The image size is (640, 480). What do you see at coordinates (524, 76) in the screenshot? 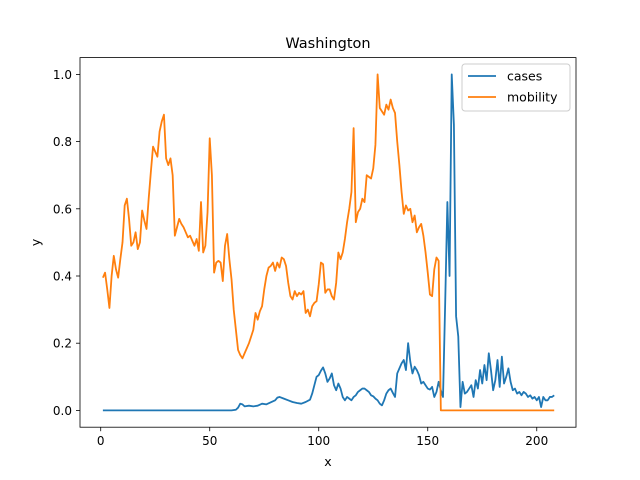
I see `legend-label-cases: cases` at bounding box center [524, 76].